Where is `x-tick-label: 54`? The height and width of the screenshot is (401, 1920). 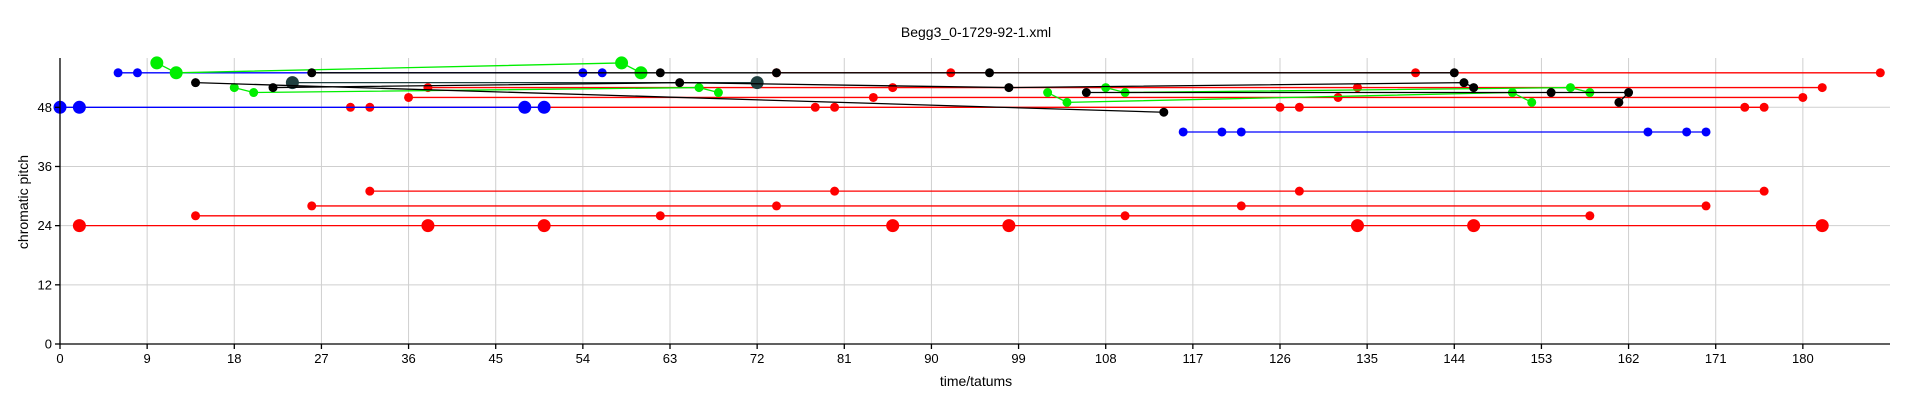
x-tick-label: 54 is located at coordinates (583, 358).